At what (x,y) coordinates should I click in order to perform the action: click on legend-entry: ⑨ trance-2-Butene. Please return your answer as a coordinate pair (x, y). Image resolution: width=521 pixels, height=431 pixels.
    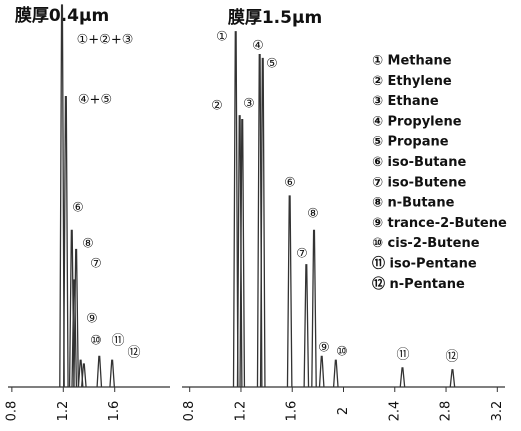
    Looking at the image, I should click on (439, 223).